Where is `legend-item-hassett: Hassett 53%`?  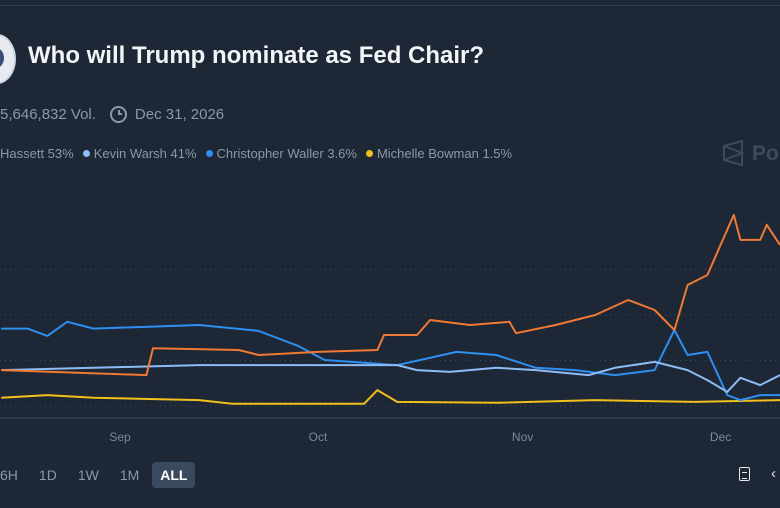
legend-item-hassett: Hassett 53% is located at coordinates (37, 153).